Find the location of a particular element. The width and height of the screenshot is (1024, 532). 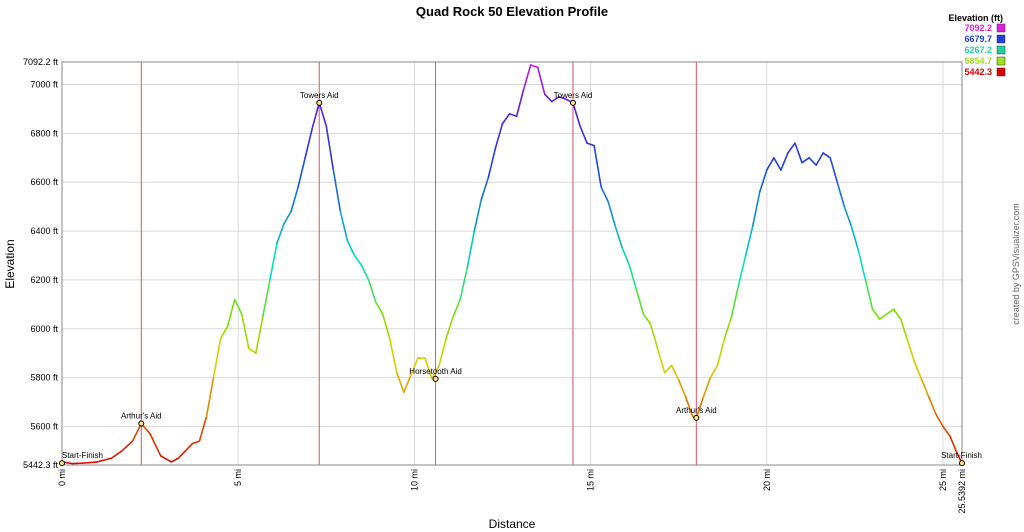

y-tick-label: 5600 ft is located at coordinates (44, 426).